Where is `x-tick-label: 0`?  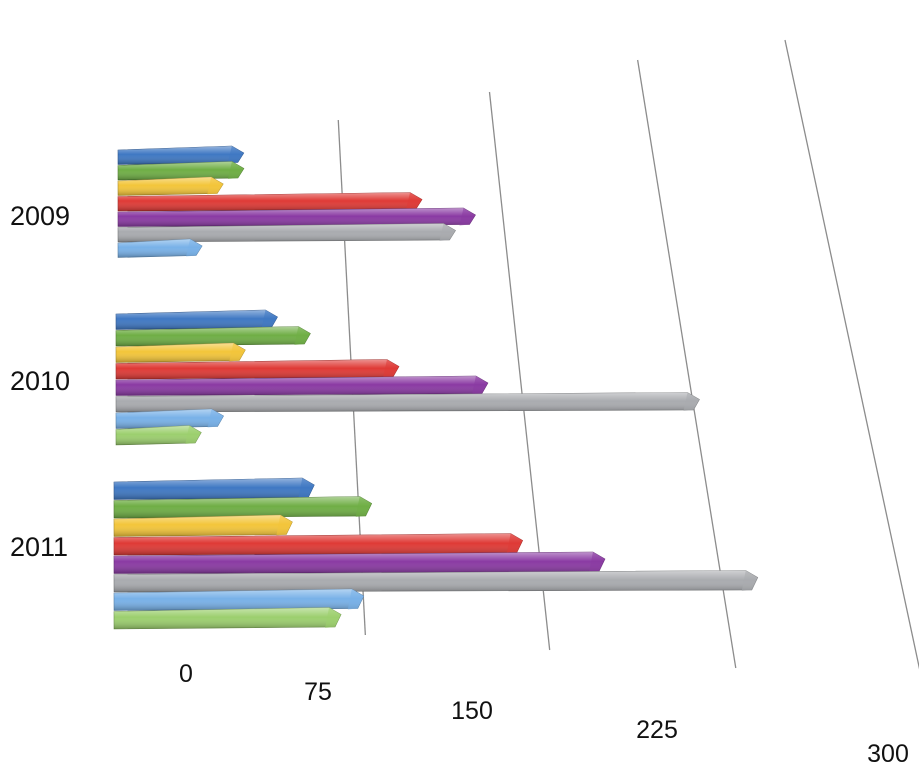 x-tick-label: 0 is located at coordinates (186, 674).